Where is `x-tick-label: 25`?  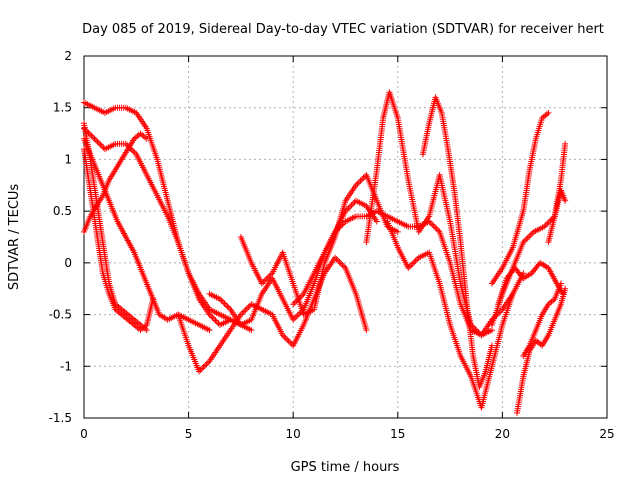
x-tick-label: 25 is located at coordinates (606, 434).